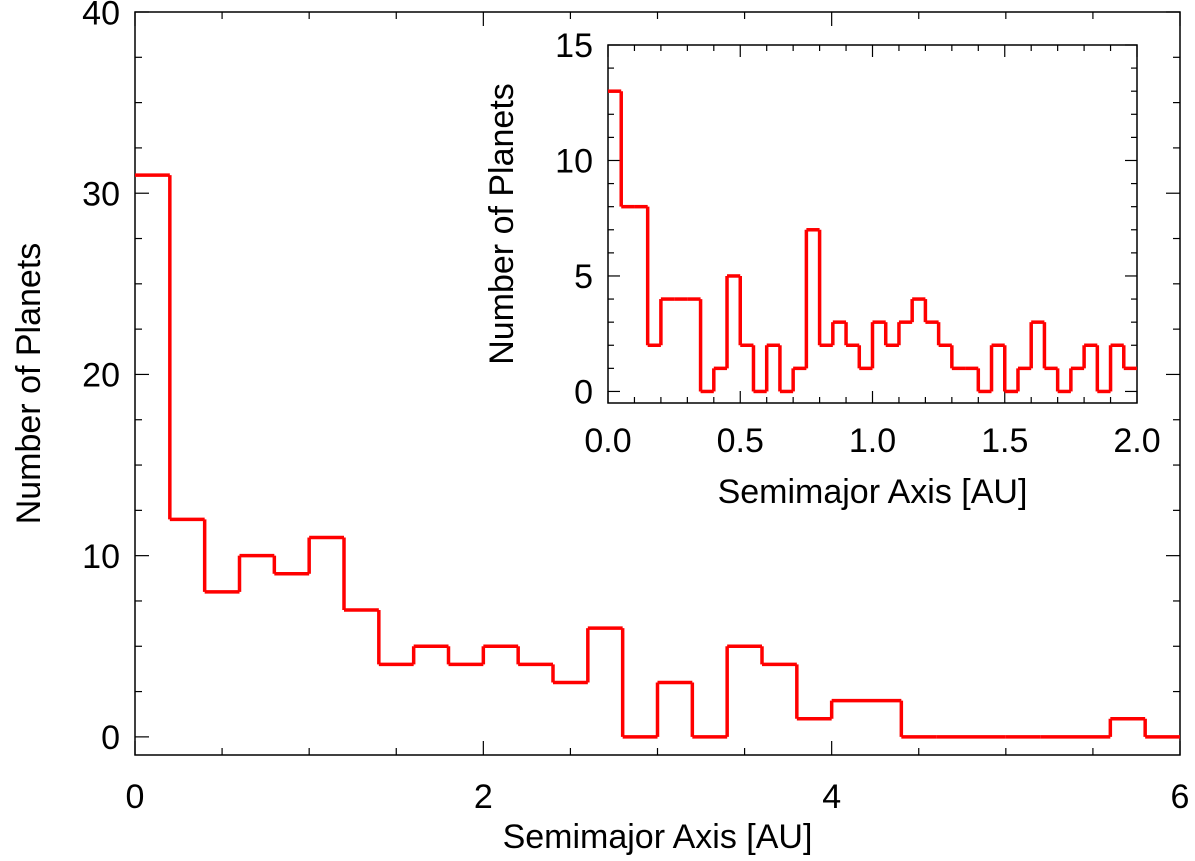 This screenshot has width=1195, height=861. Describe the element at coordinates (1136, 441) in the screenshot. I see `inset-x-tick-label: 2.0` at that location.